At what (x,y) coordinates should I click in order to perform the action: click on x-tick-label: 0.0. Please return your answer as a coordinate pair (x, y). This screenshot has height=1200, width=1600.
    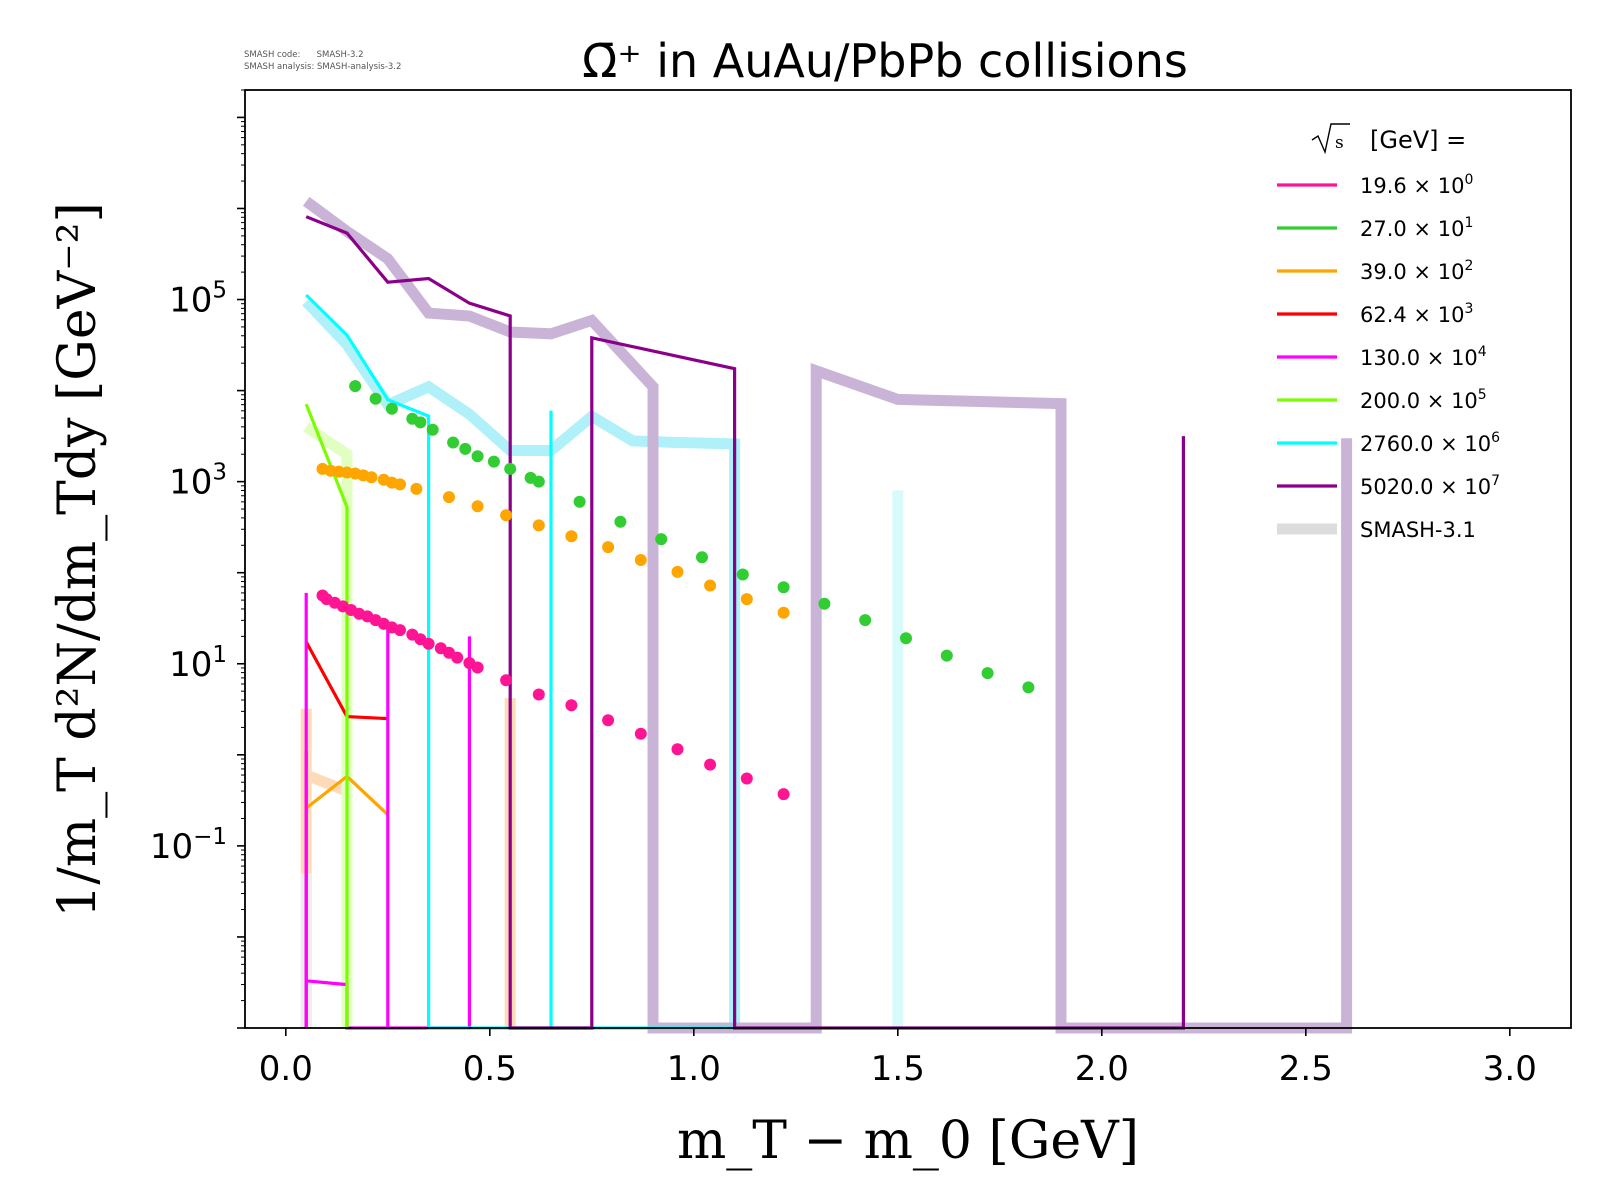
    Looking at the image, I should click on (286, 1069).